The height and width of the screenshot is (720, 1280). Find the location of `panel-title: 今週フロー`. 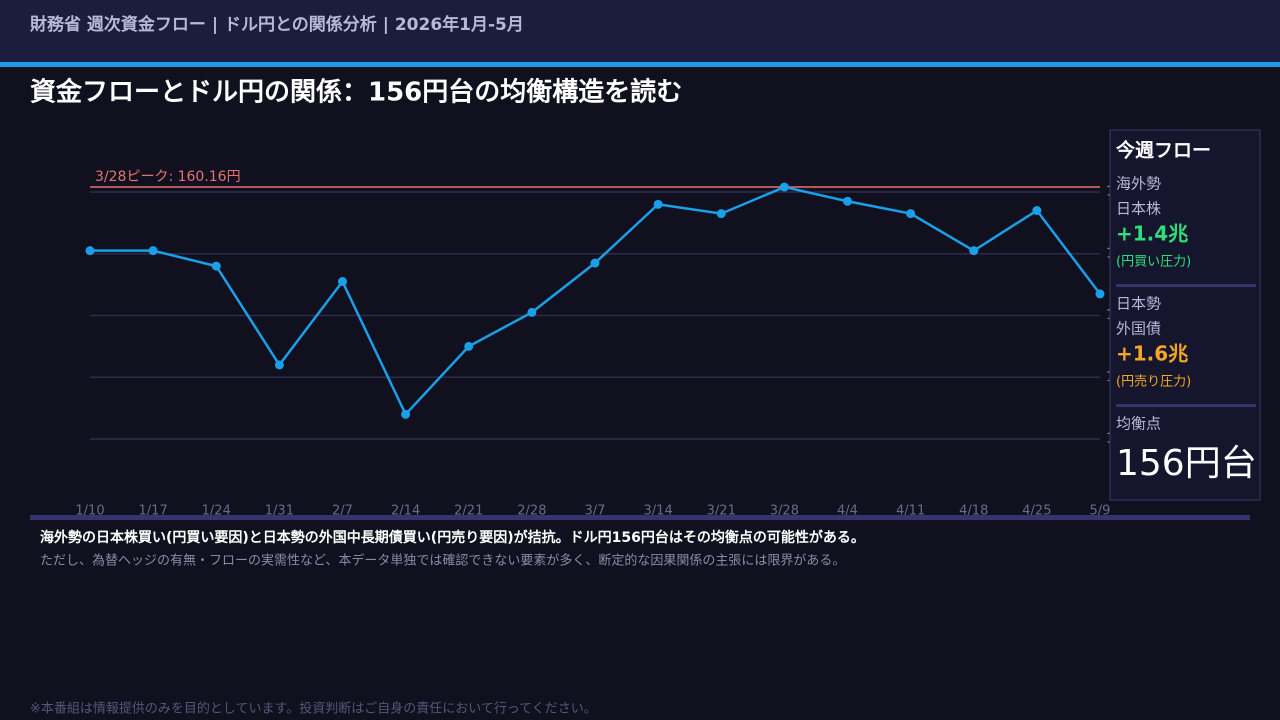

panel-title: 今週フロー is located at coordinates (1163, 150).